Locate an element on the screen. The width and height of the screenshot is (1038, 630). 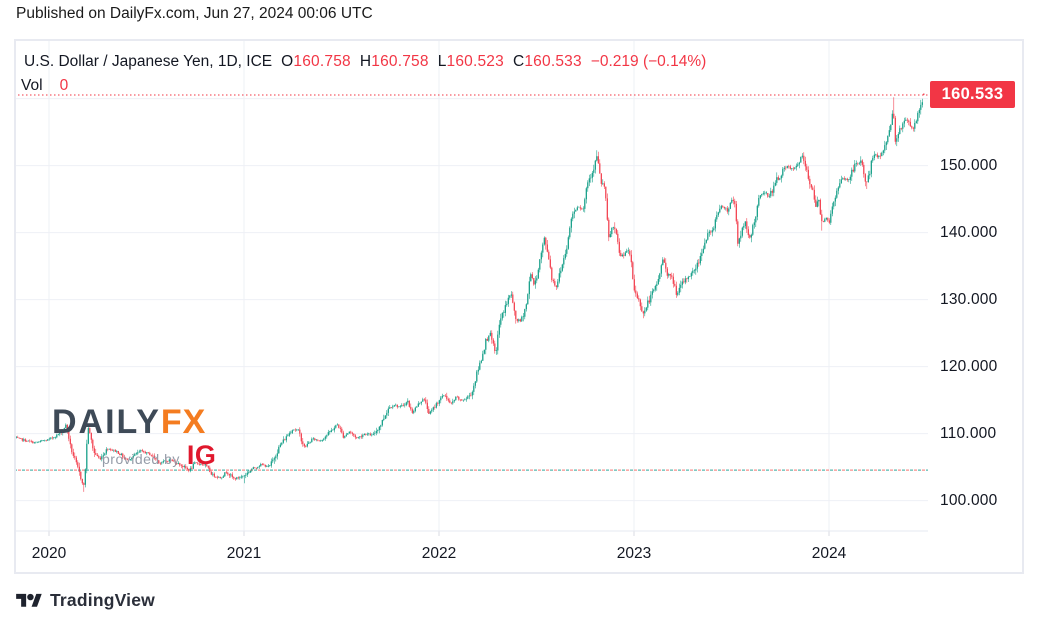
low-label: L is located at coordinates (442, 61).